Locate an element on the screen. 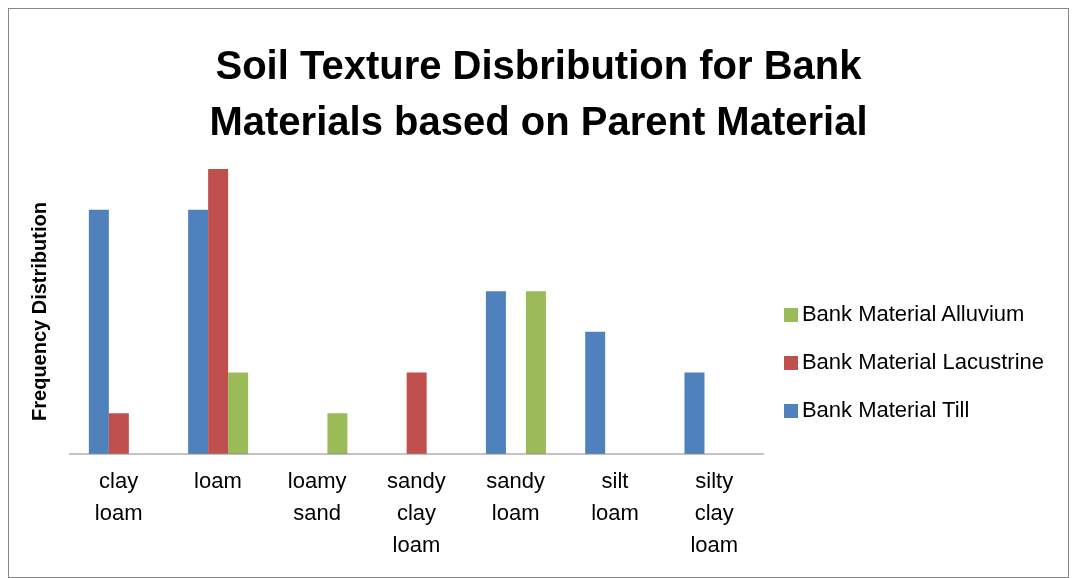 This screenshot has height=578, width=1077. y-axis-title: Frequency Distribution is located at coordinates (39, 311).